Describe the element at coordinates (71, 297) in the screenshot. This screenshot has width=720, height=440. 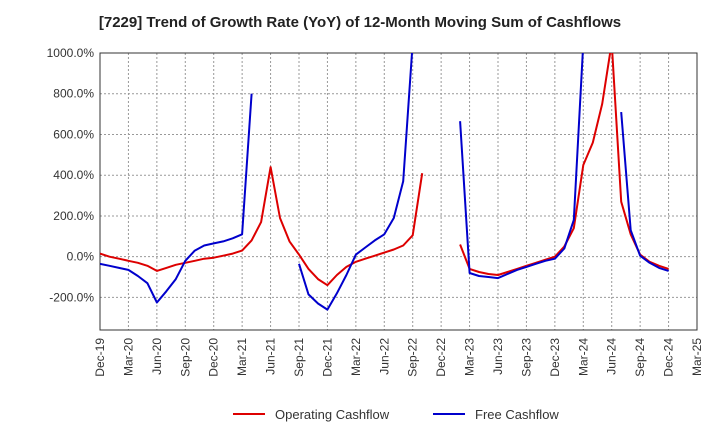
I see `y-tick-label: -200.0%` at that location.